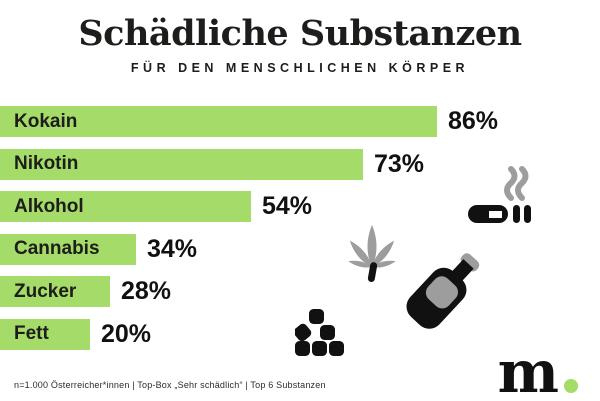 The image size is (600, 401). I want to click on bottle-icon, so click(443, 291).